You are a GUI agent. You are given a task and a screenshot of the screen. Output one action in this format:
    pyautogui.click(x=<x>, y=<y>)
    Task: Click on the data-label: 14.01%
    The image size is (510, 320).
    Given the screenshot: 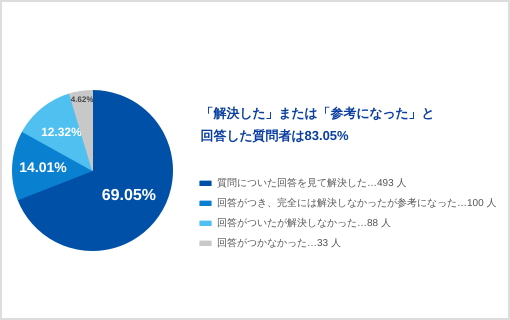 What is the action you would take?
    pyautogui.click(x=43, y=167)
    